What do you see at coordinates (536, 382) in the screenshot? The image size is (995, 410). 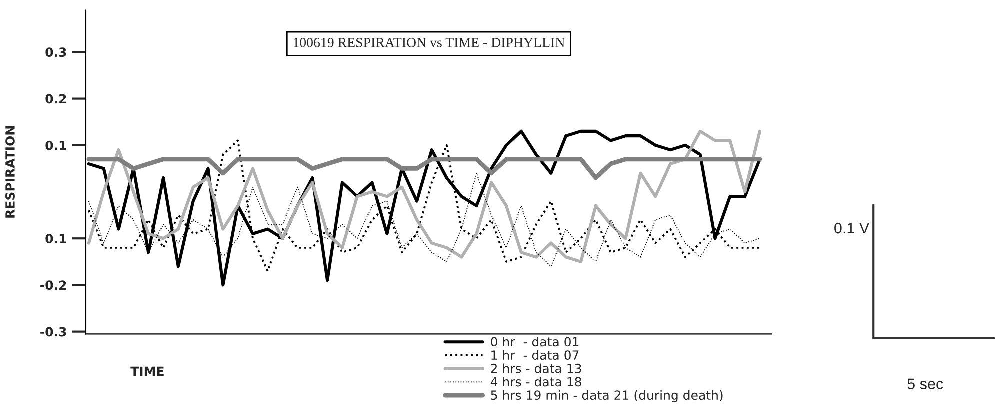 I see `legend-label: 4 hrs - data 18` at bounding box center [536, 382].